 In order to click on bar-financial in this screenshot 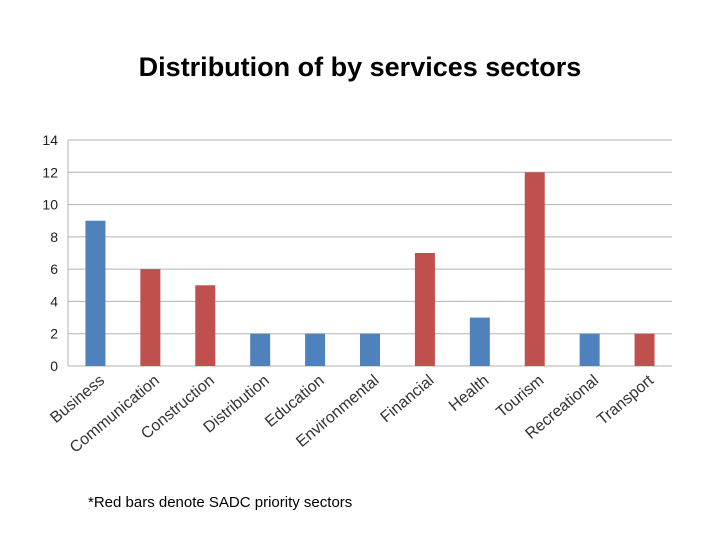, I will do `click(425, 309)`.